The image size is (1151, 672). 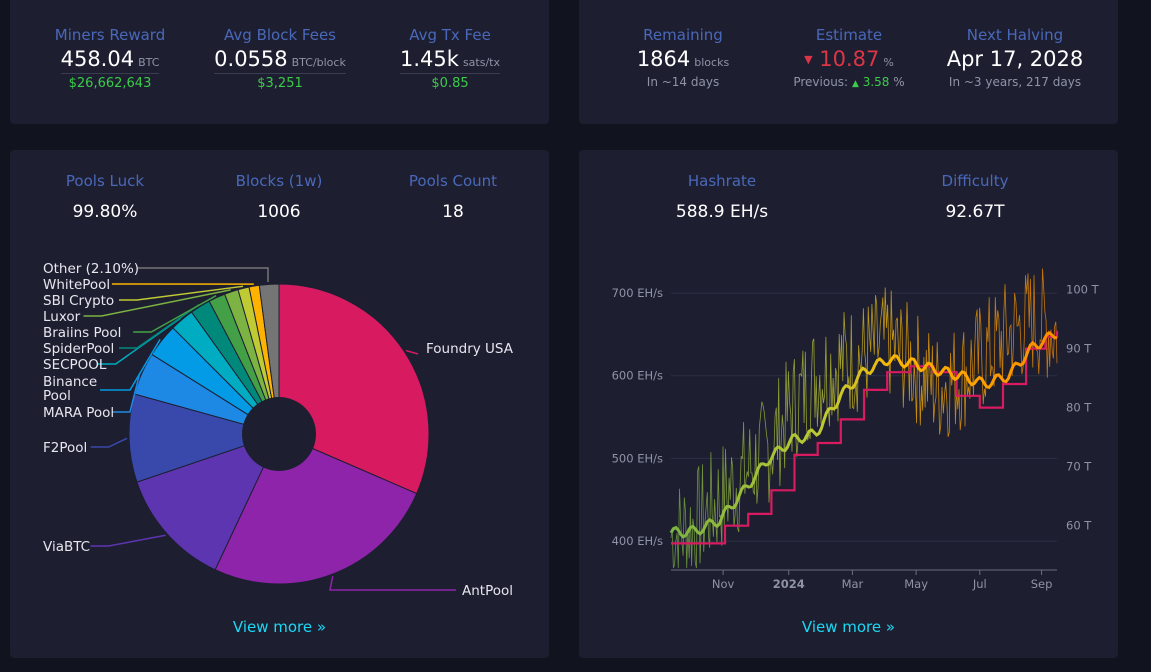 What do you see at coordinates (97, 59) in the screenshot?
I see `miners-reward-value: 458.04` at bounding box center [97, 59].